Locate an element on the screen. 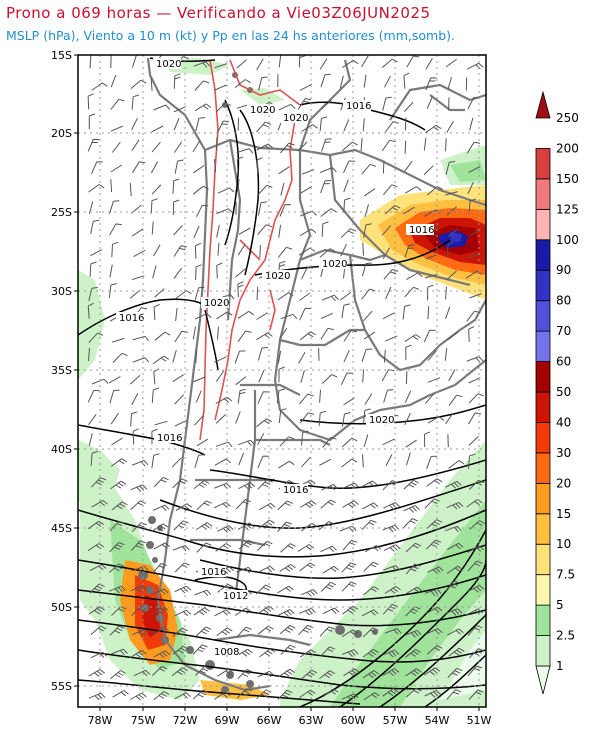 This screenshot has width=600, height=750. legend-label: 60 is located at coordinates (563, 362).